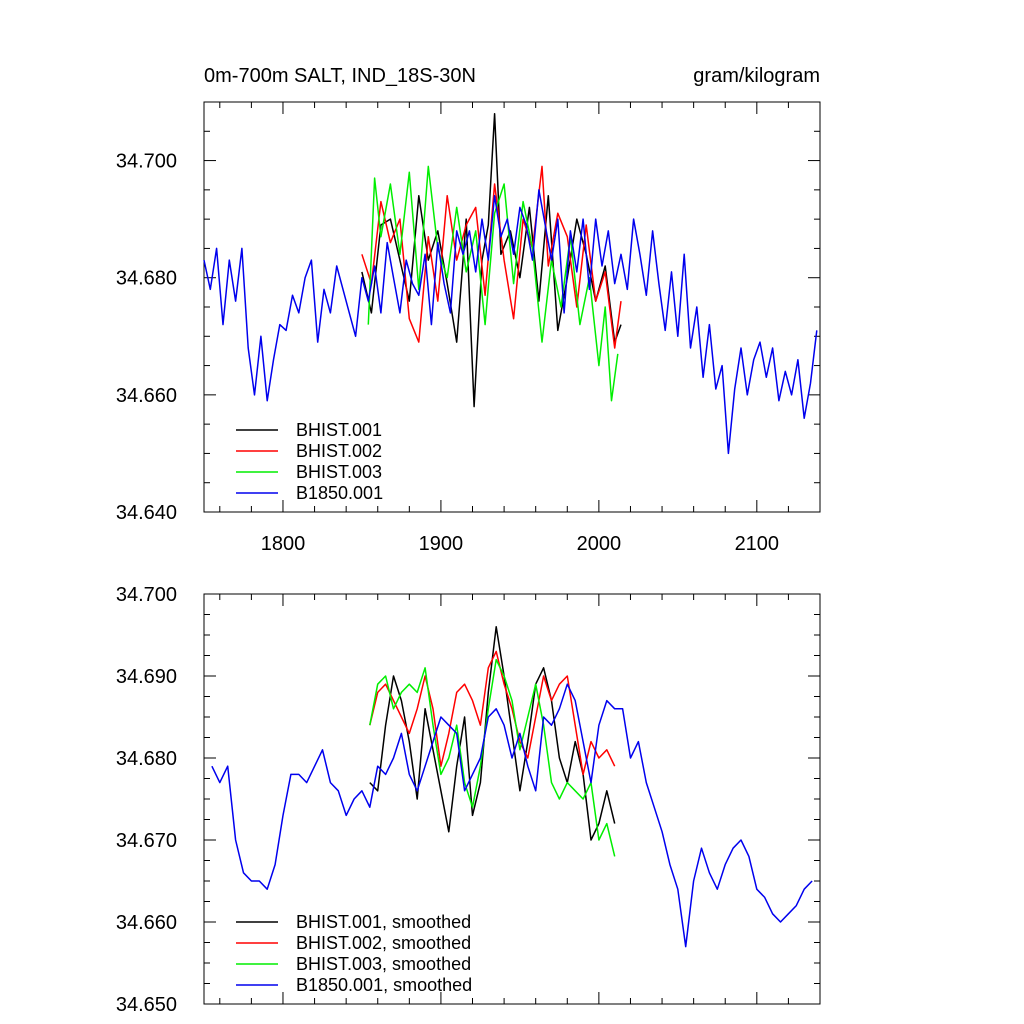 The width and height of the screenshot is (1024, 1024). I want to click on x-tick-label: 2000, so click(599, 544).